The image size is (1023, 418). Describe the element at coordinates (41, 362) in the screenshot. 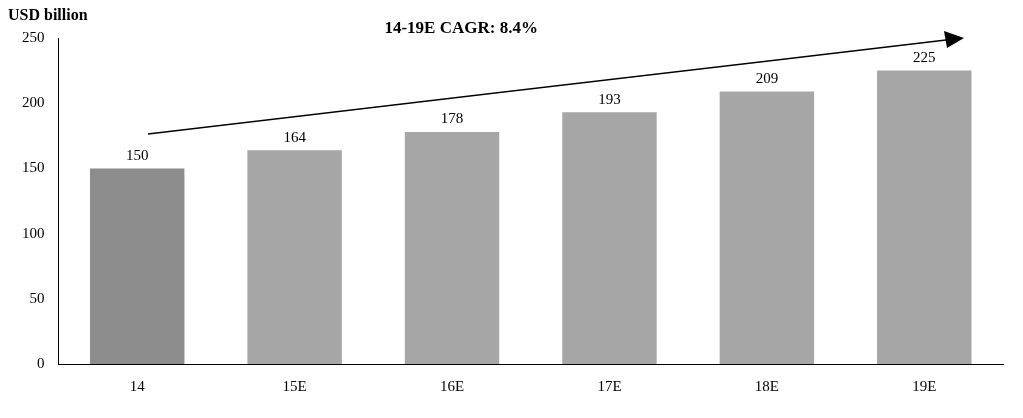

I see `y-tick-label: 0` at that location.